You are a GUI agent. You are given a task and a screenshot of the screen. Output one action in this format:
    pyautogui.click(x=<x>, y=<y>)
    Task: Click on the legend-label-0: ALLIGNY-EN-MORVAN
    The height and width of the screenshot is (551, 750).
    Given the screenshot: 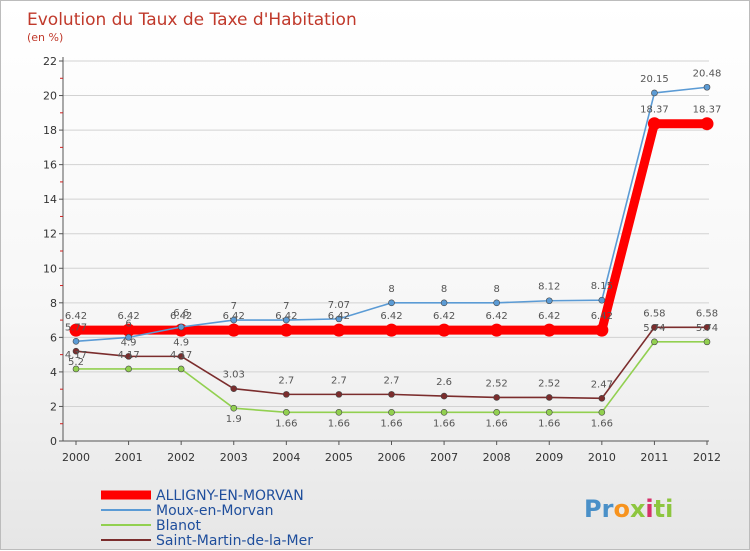 What is the action you would take?
    pyautogui.click(x=230, y=496)
    